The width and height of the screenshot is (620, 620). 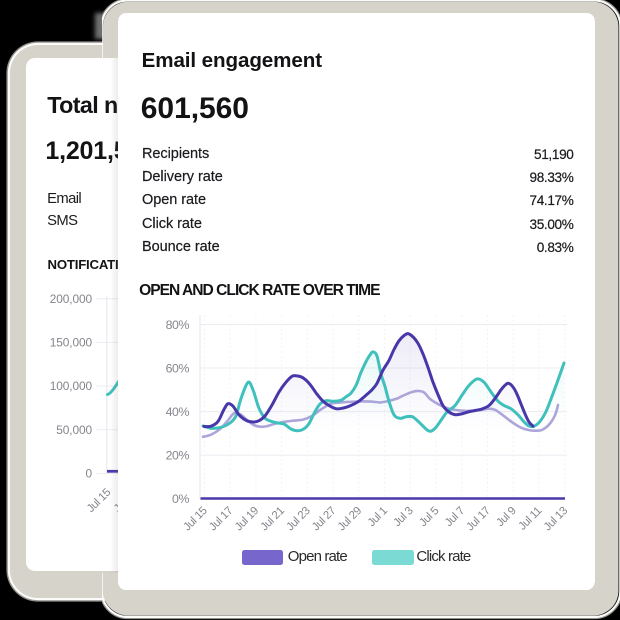 What do you see at coordinates (298, 519) in the screenshot?
I see `svg-text: Jul 23` at bounding box center [298, 519].